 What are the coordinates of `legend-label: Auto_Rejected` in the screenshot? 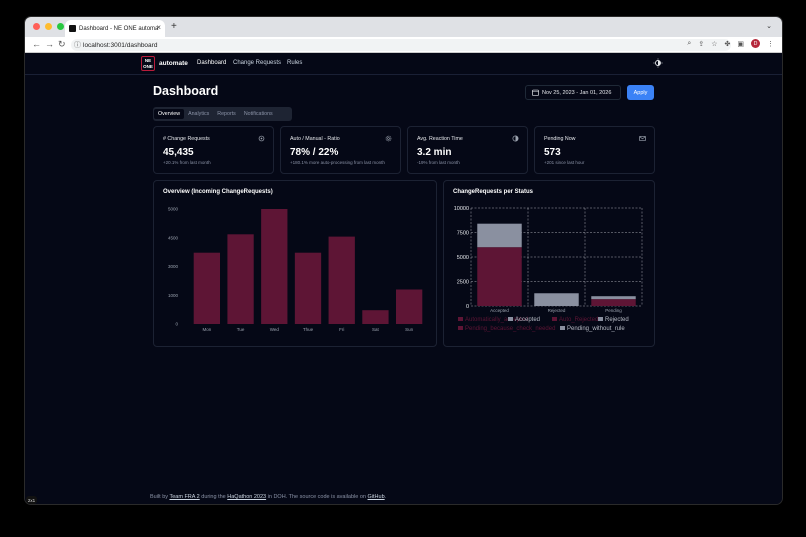 It's located at (578, 320).